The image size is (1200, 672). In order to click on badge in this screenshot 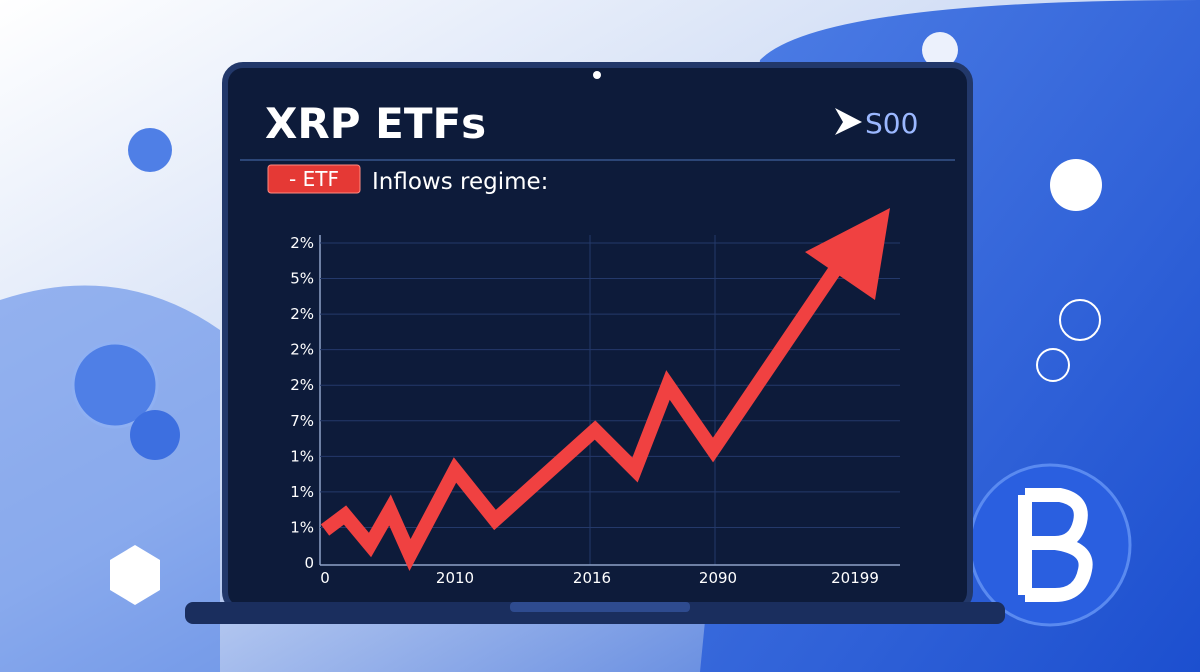, I will do `click(314, 179)`.